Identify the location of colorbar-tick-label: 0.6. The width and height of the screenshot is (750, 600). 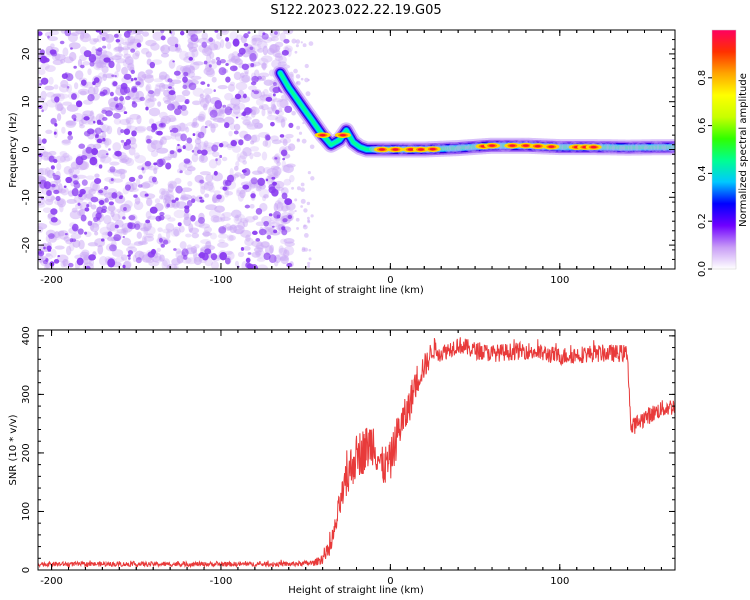
(702, 126).